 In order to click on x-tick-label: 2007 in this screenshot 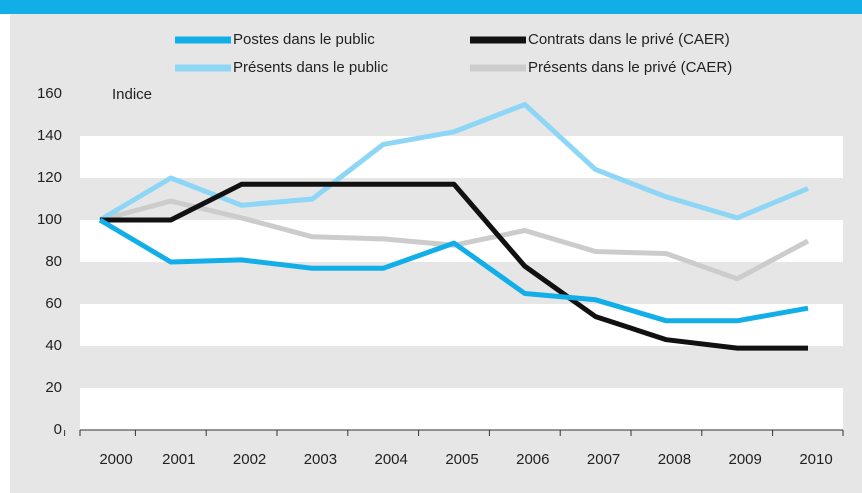, I will do `click(603, 459)`.